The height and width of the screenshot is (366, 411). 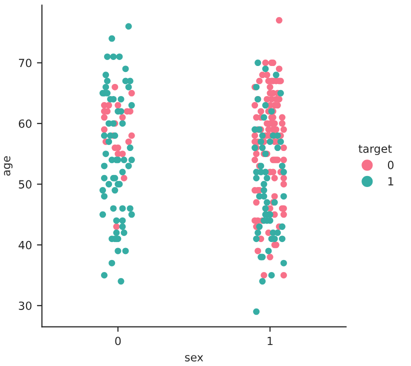 I want to click on legend-title: target, so click(x=375, y=150).